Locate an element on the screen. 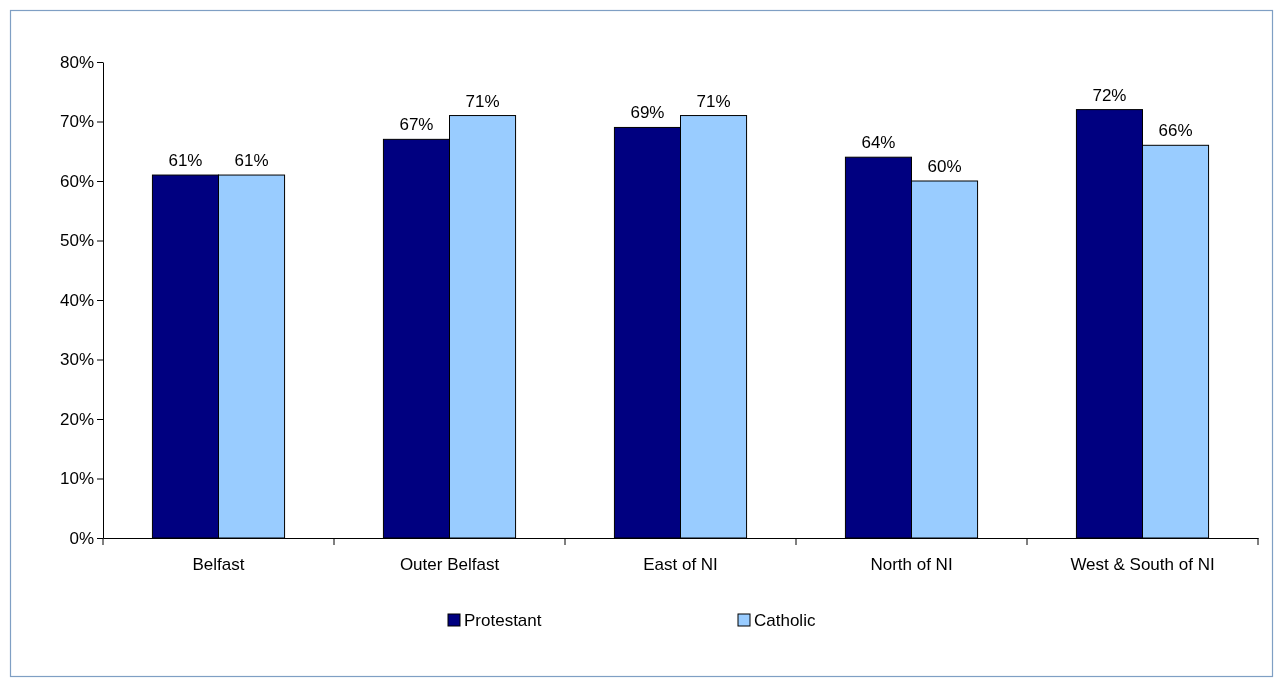 The image size is (1283, 687). legend-label: Protestant is located at coordinates (503, 620).